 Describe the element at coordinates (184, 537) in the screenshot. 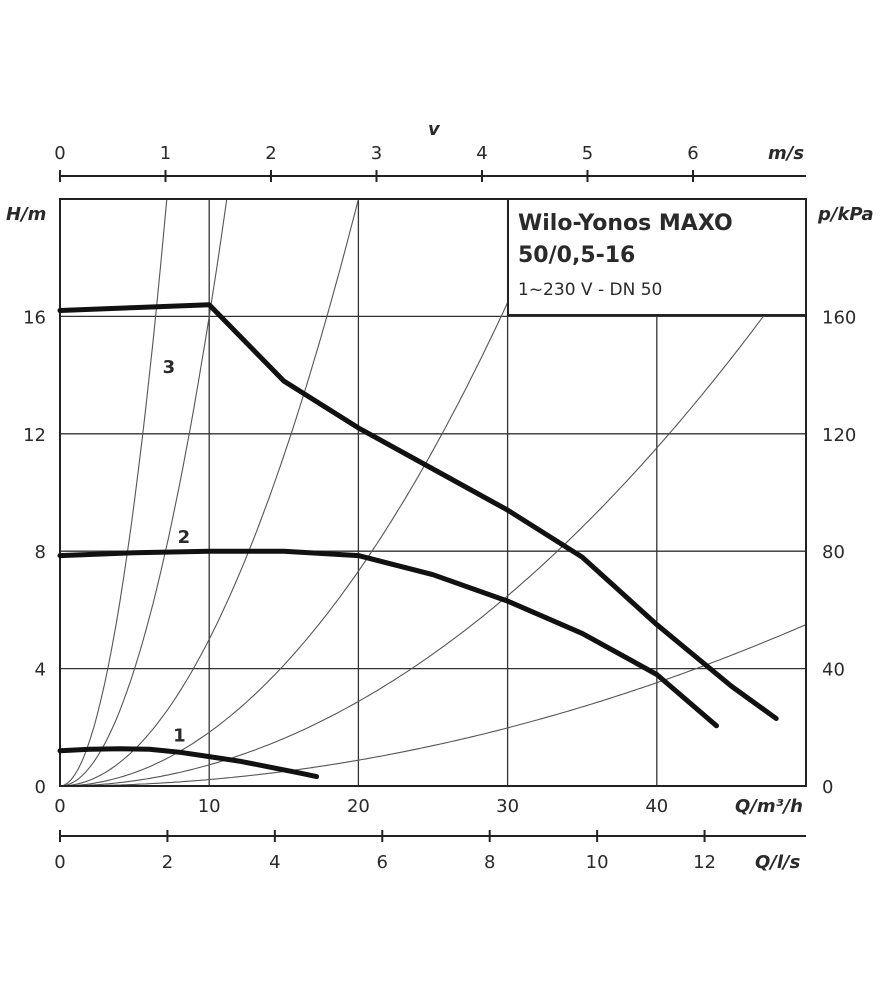

I see `curve-label-2: 2` at that location.